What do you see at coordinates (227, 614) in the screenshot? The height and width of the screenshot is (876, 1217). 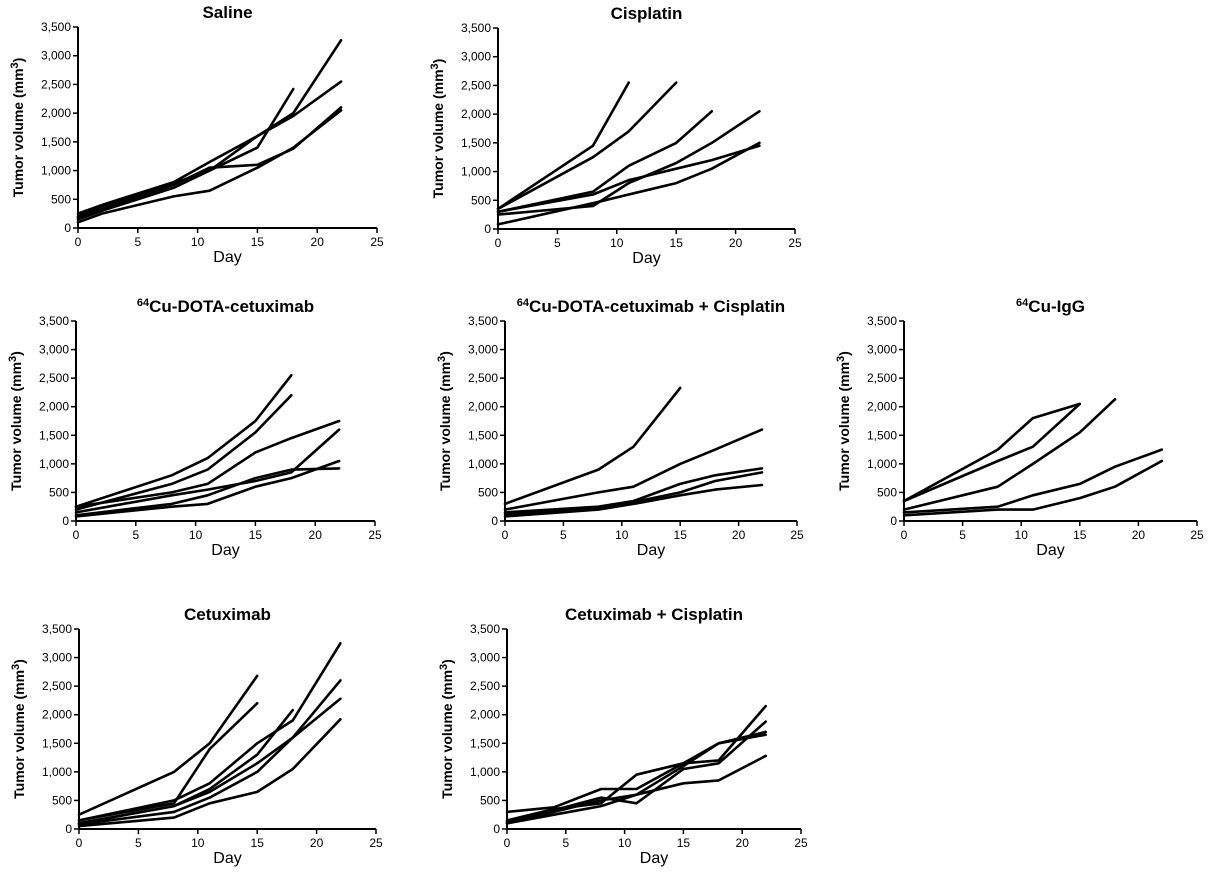 I see `panel-title: Cetuximab` at bounding box center [227, 614].